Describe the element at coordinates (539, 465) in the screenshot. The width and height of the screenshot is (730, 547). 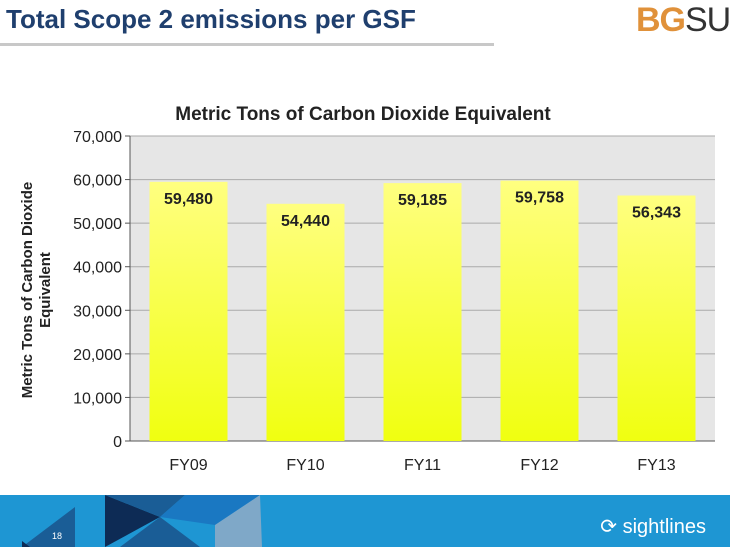
I see `x-tick-label: FY12` at that location.